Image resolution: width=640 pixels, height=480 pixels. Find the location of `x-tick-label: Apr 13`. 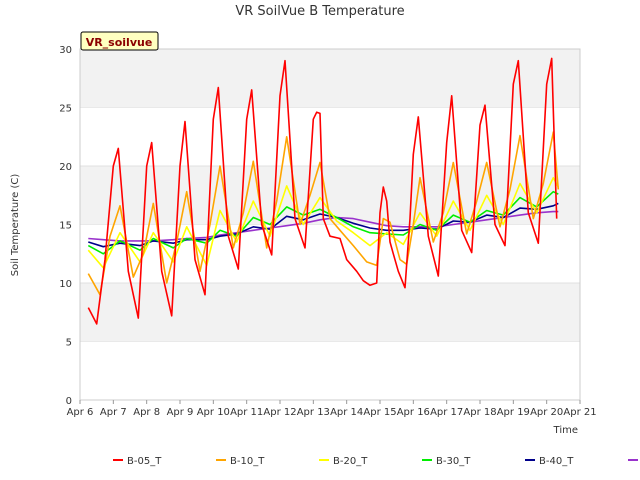

x-tick-label: Apr 13 is located at coordinates (313, 412).